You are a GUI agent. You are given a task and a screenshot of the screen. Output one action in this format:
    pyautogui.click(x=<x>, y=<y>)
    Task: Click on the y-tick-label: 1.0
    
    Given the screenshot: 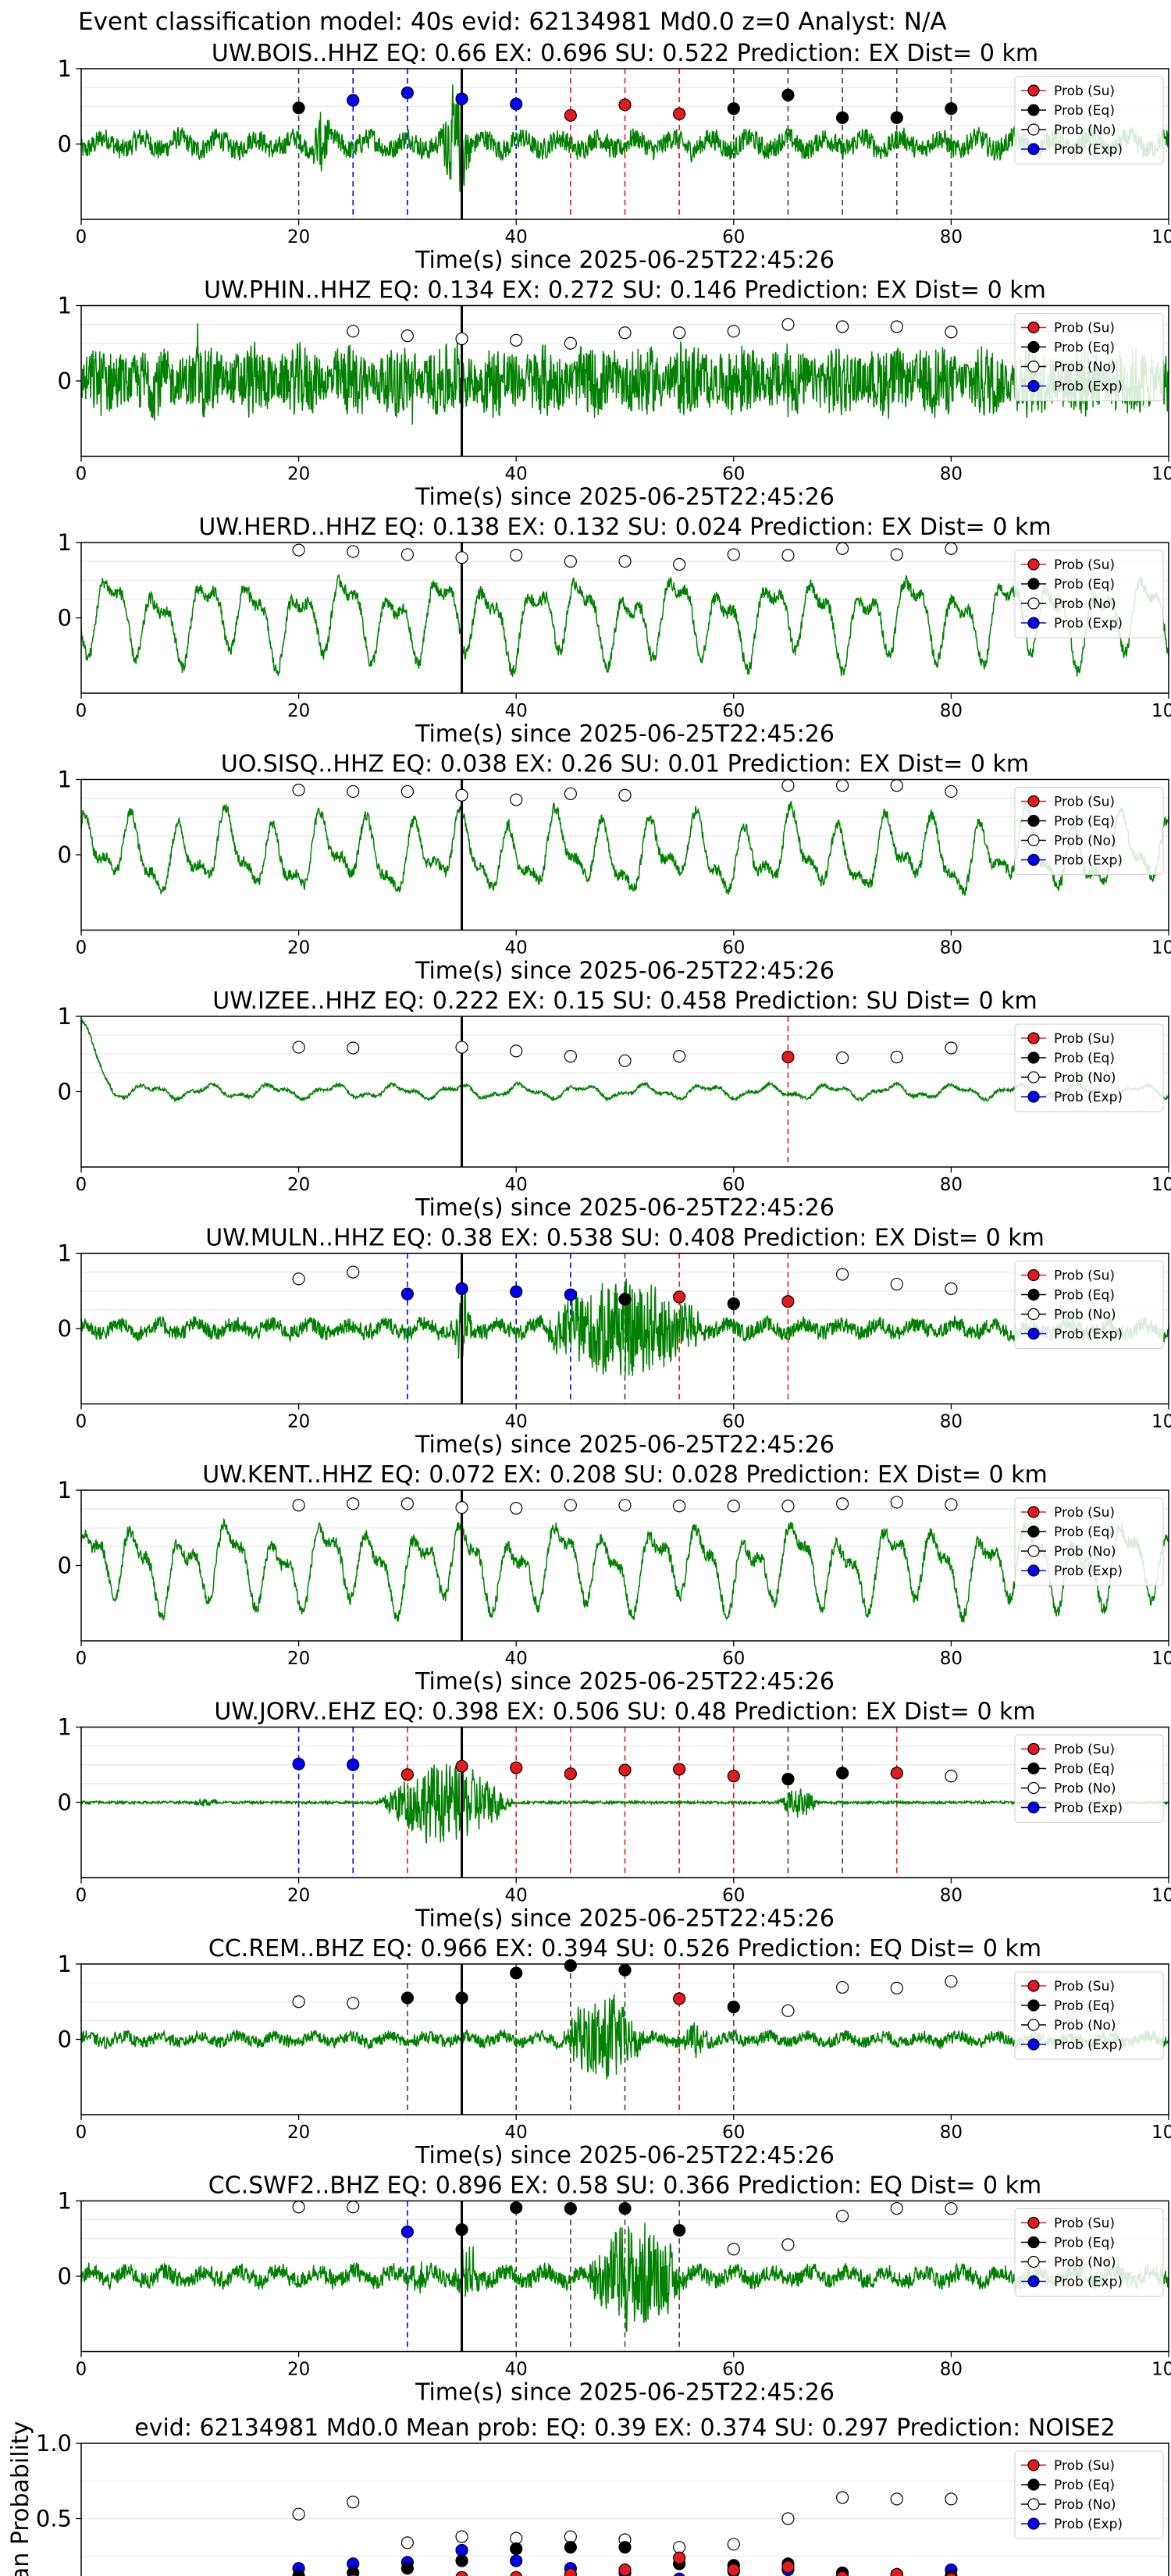 What is the action you would take?
    pyautogui.click(x=54, y=2443)
    